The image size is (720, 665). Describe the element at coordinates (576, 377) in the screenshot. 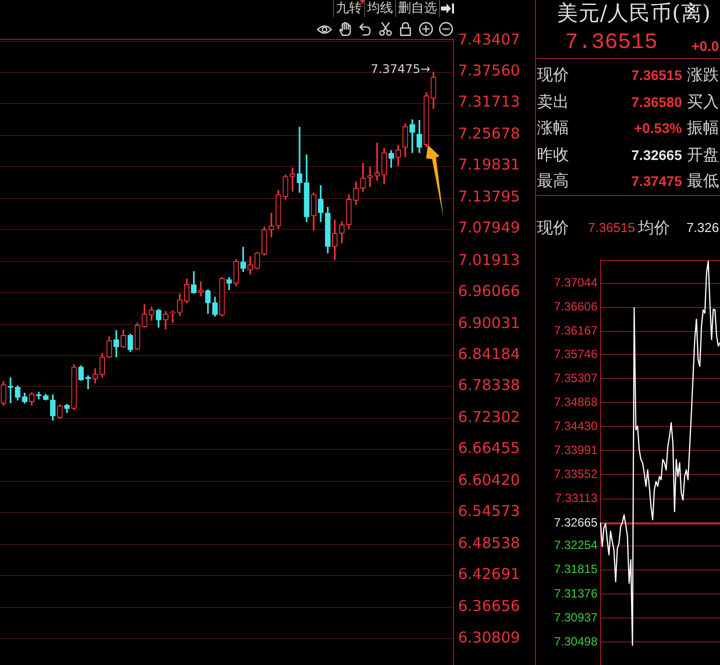

I see `y-tick-label: 7.35307` at that location.